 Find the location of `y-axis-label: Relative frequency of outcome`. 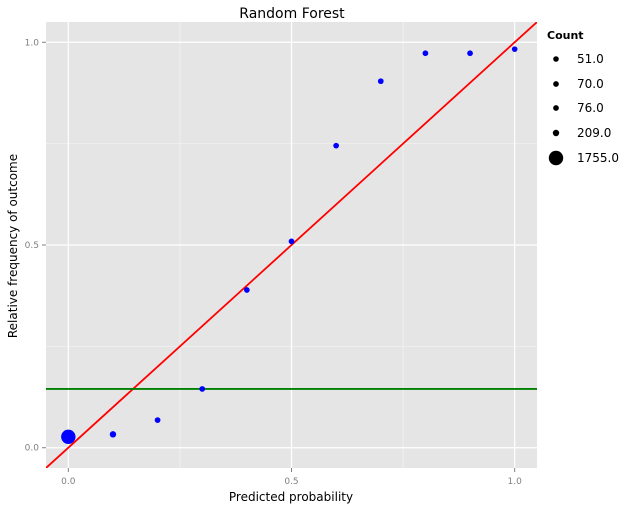

y-axis-label: Relative frequency of outcome is located at coordinates (13, 246).